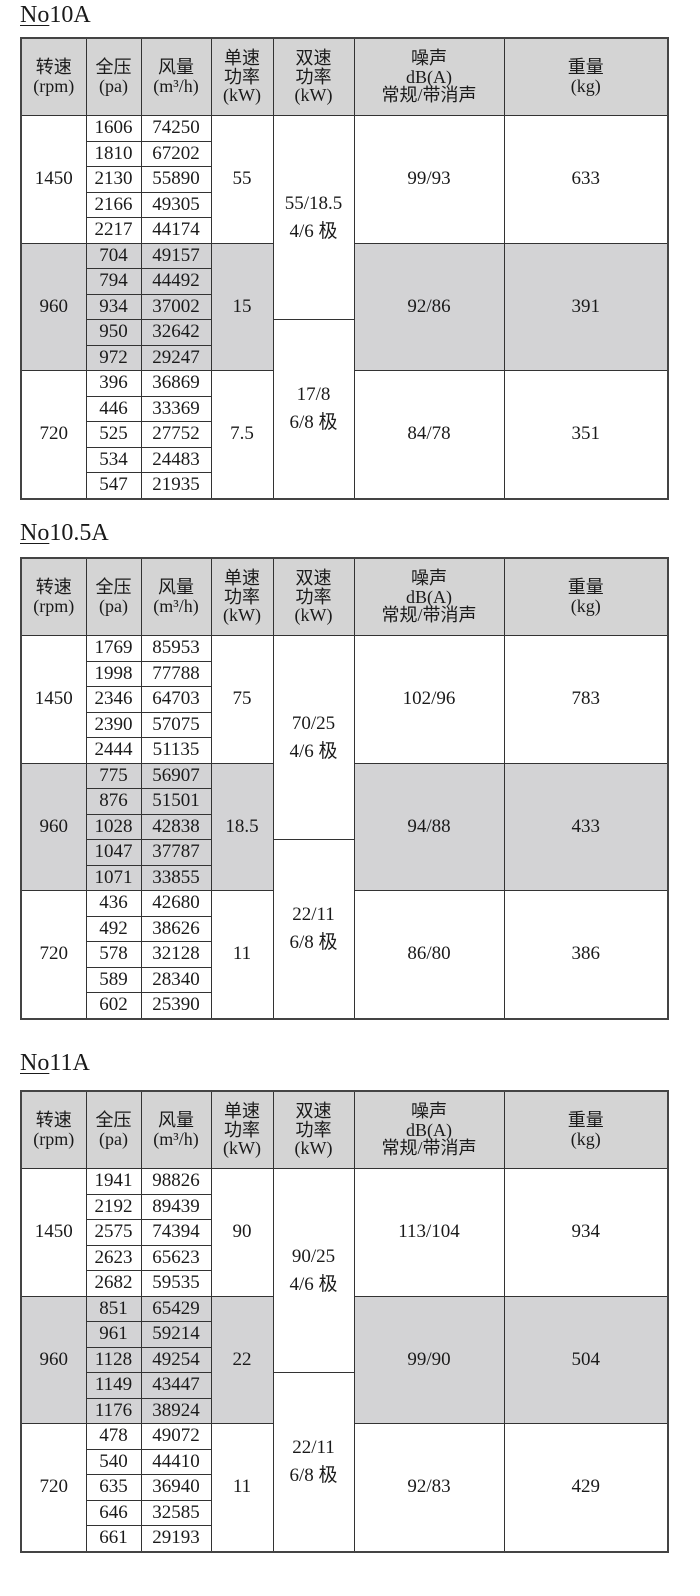  I want to click on table-row: 1149 43447 22/11 6/8 极, so click(344, 1462).